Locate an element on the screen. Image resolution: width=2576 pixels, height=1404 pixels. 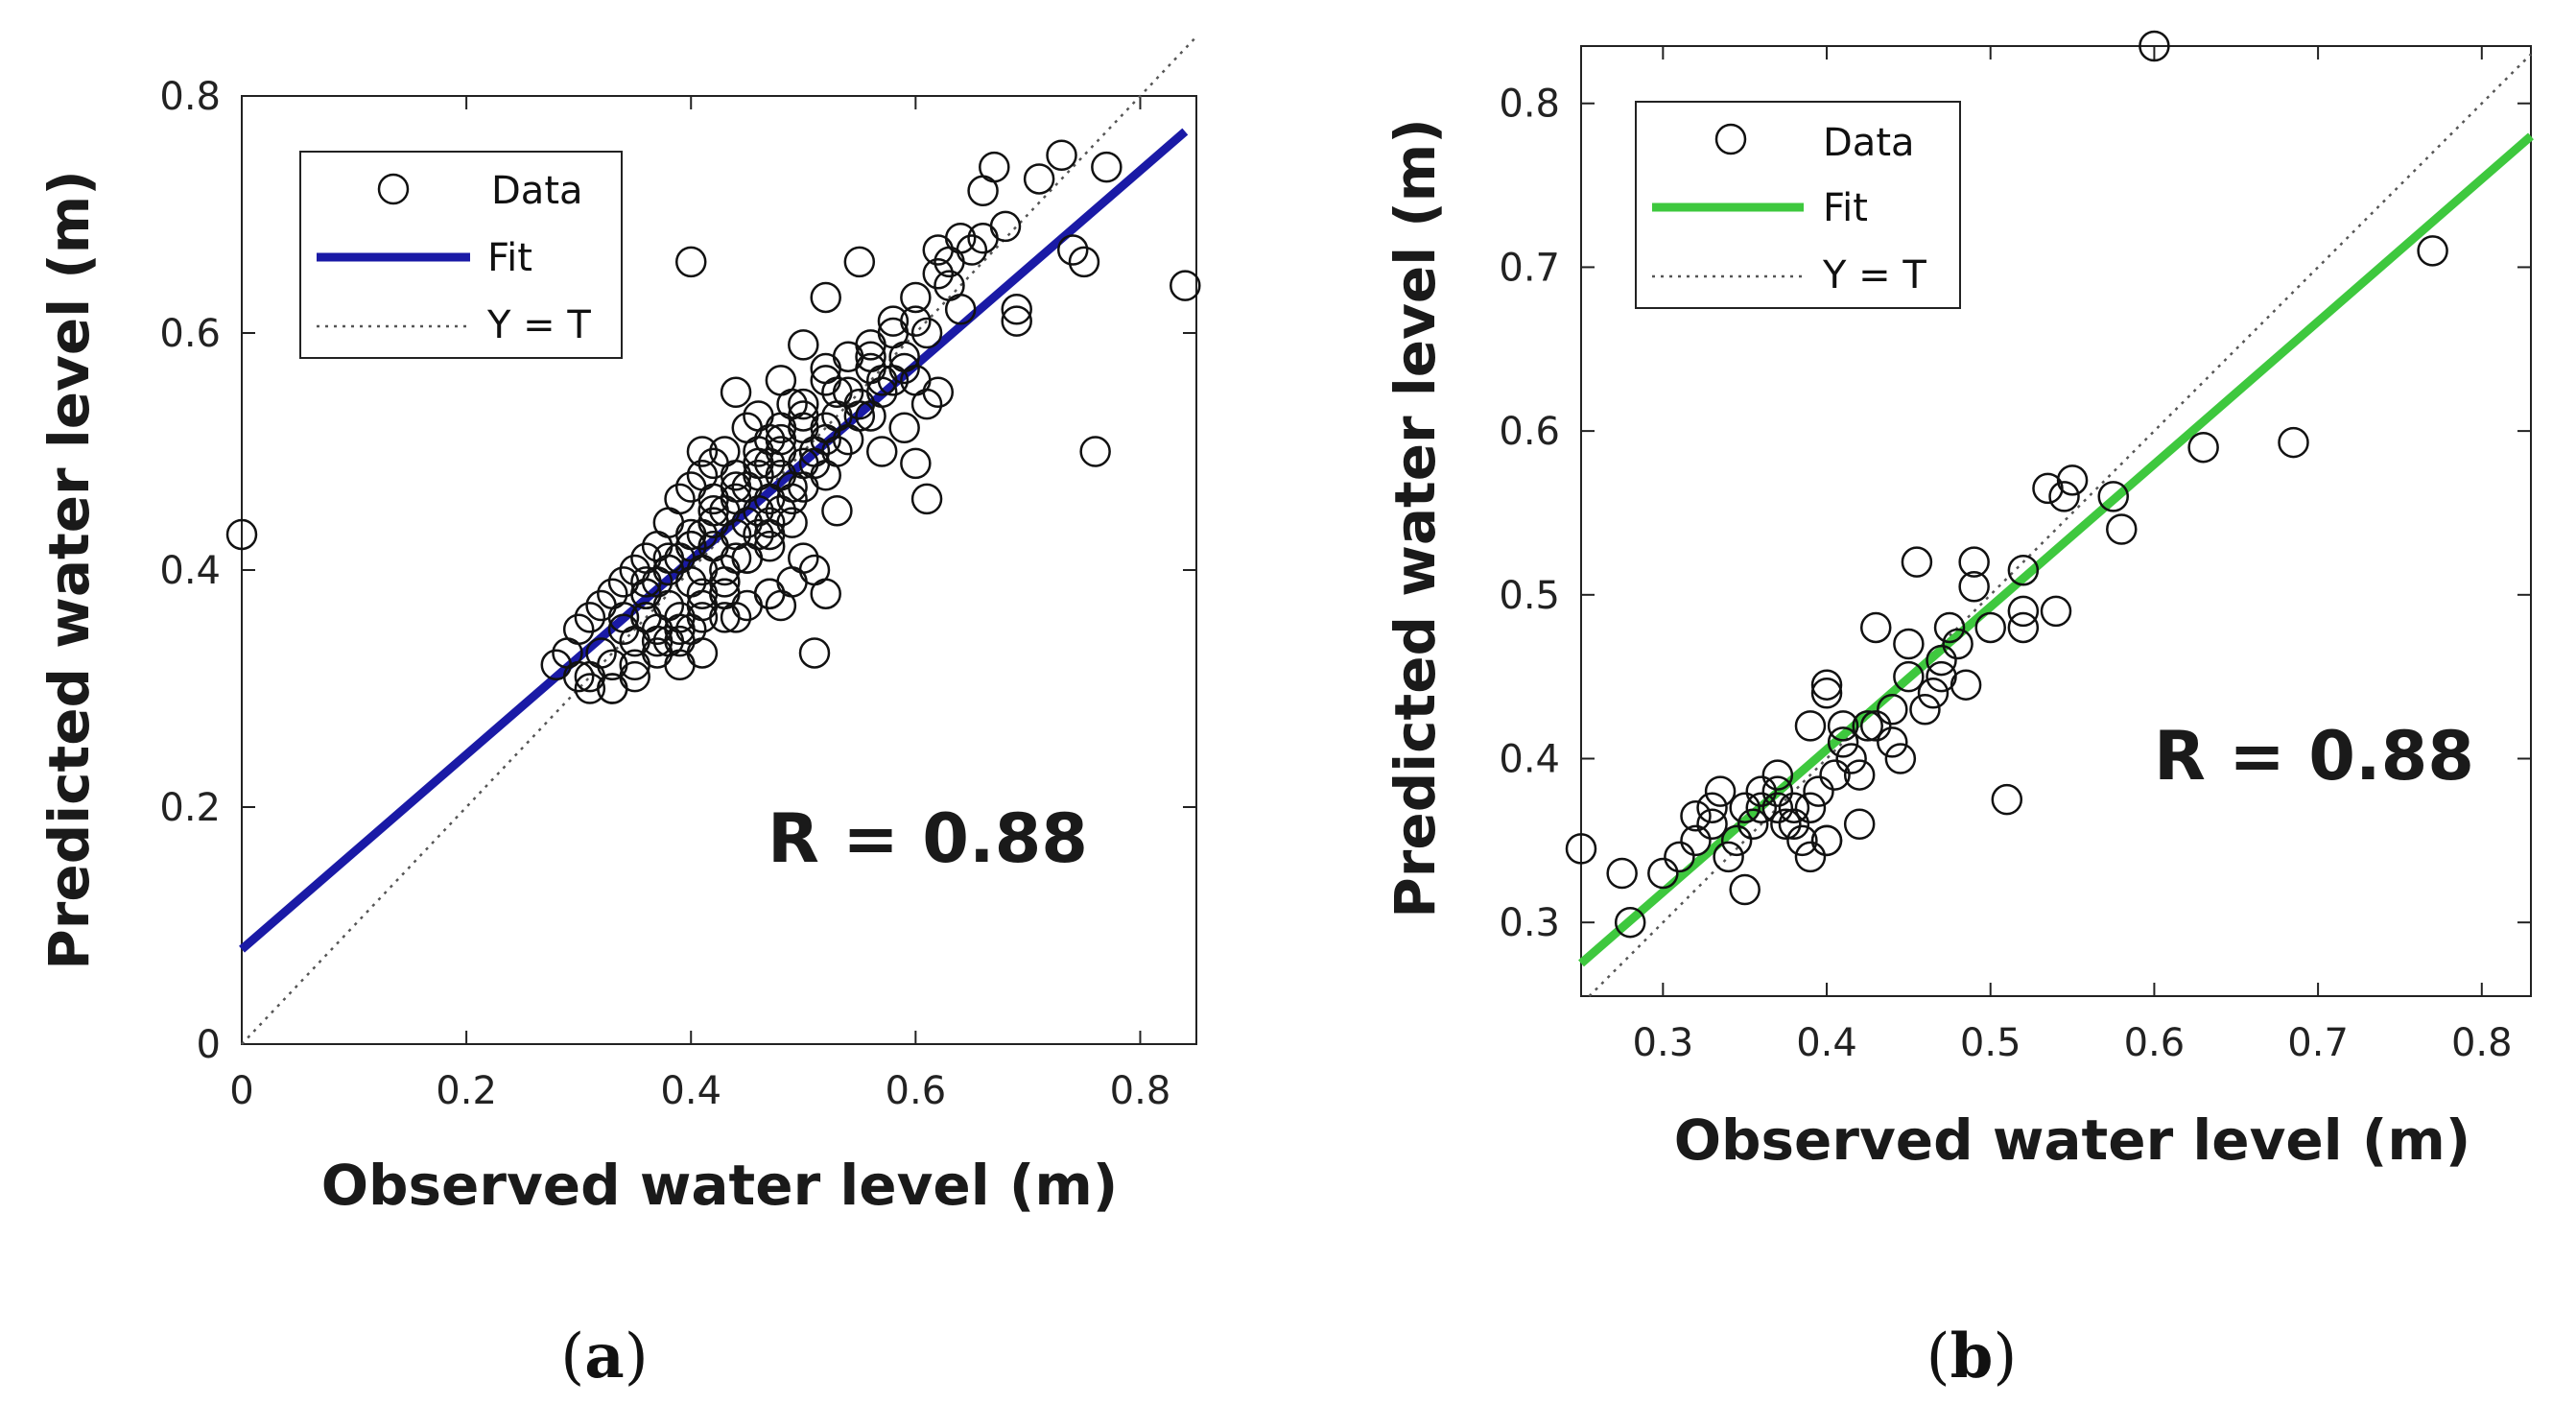
x-tick-label: 0.7 is located at coordinates (2318, 1043).